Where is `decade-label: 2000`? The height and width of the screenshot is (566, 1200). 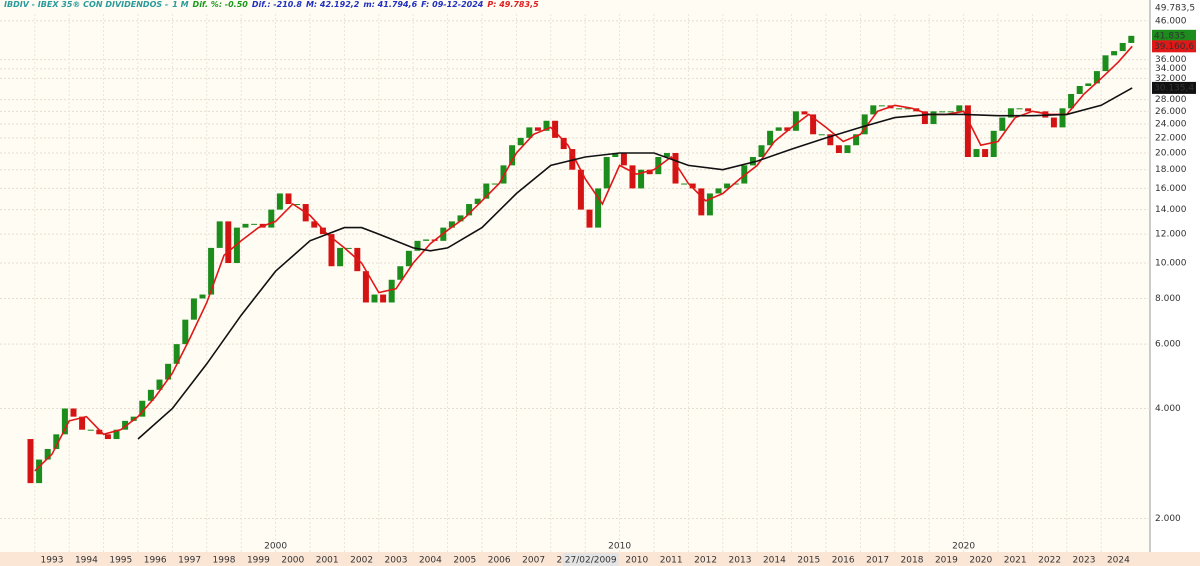
decade-label: 2000 is located at coordinates (275, 547).